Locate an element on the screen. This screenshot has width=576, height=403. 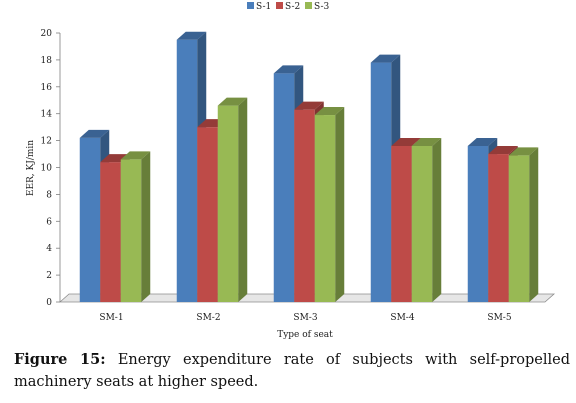
y-tick-label: 2 is located at coordinates (49, 276).